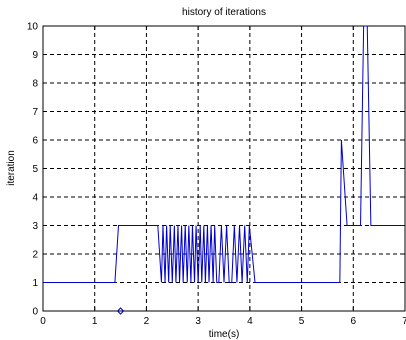 This screenshot has width=406, height=340. I want to click on y-tick-label-9: 9, so click(35, 55).